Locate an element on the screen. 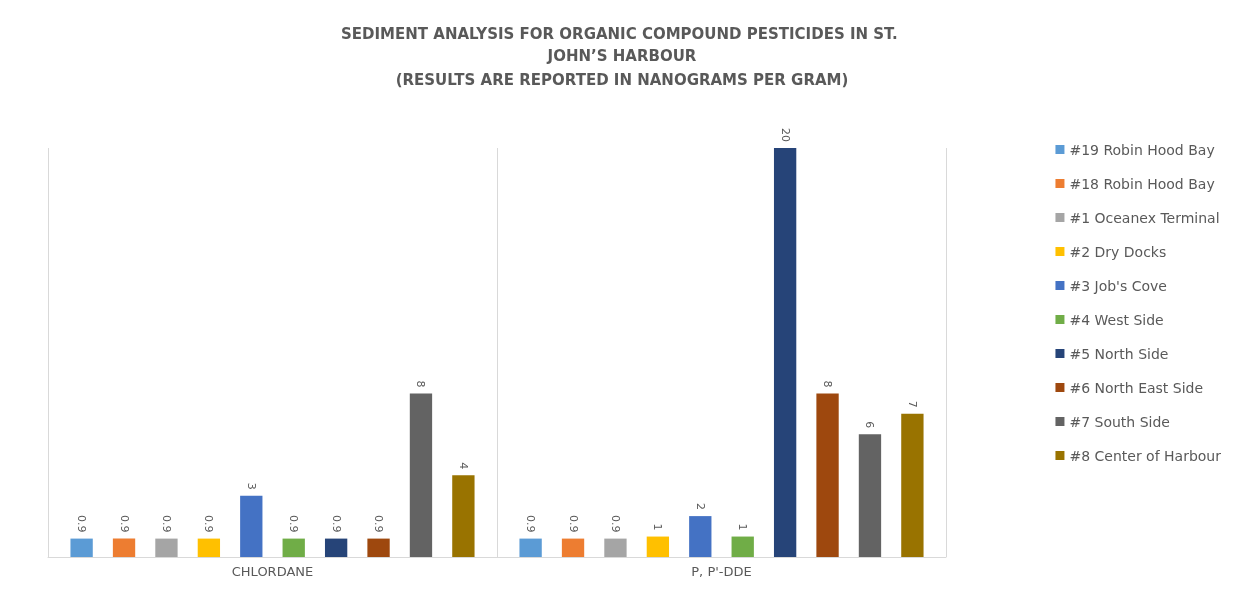 The image size is (1244, 605). legend-label: #2 Dry Docks is located at coordinates (1118, 251).